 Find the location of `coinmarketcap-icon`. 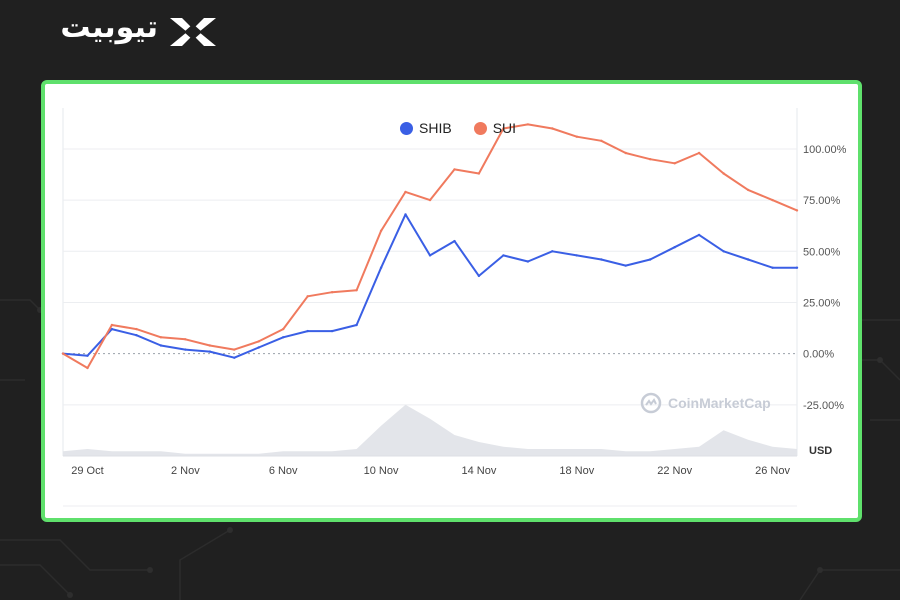

coinmarketcap-icon is located at coordinates (651, 403).